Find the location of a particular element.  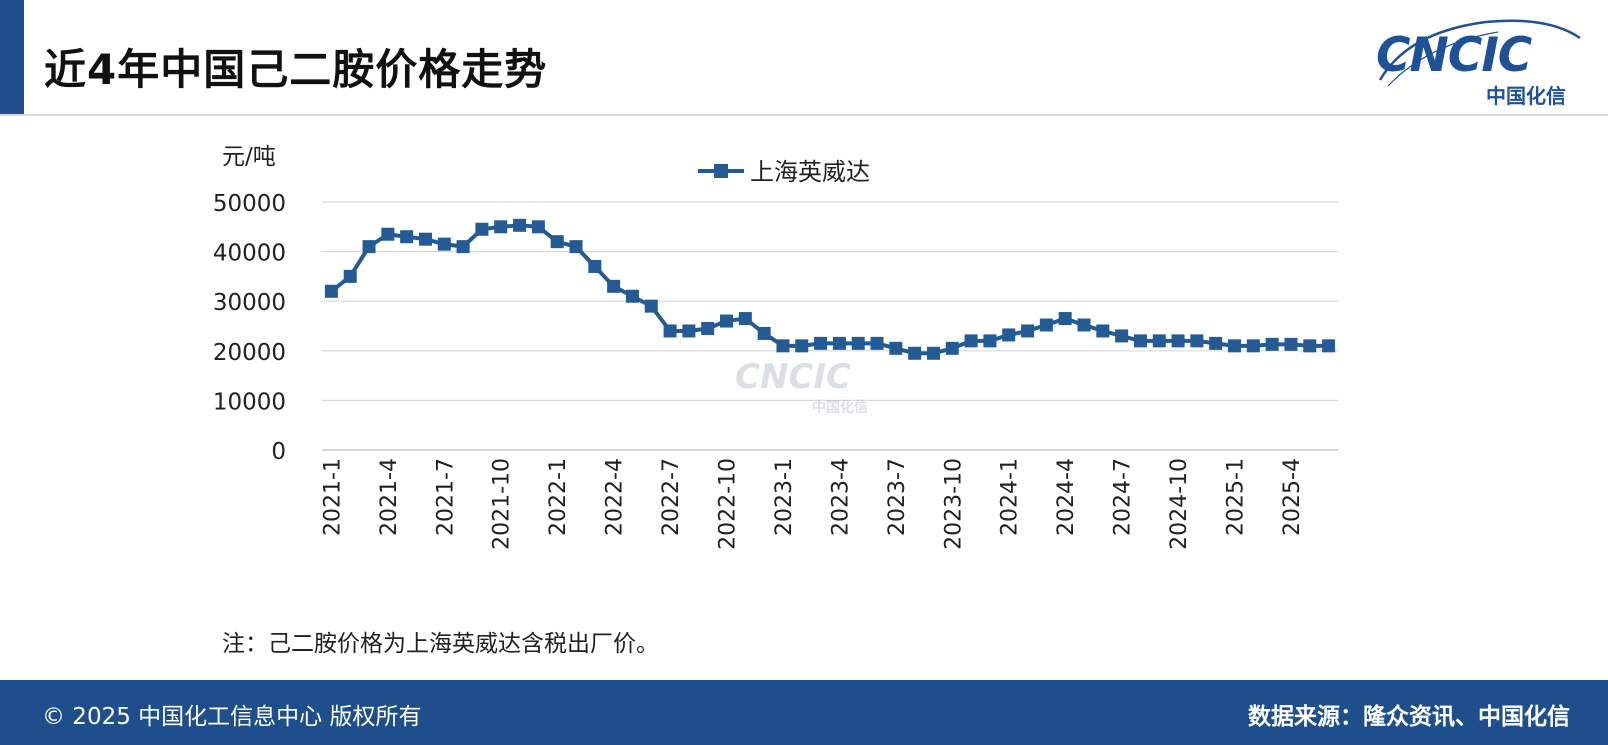

y-tick-label: 10000 is located at coordinates (249, 402).